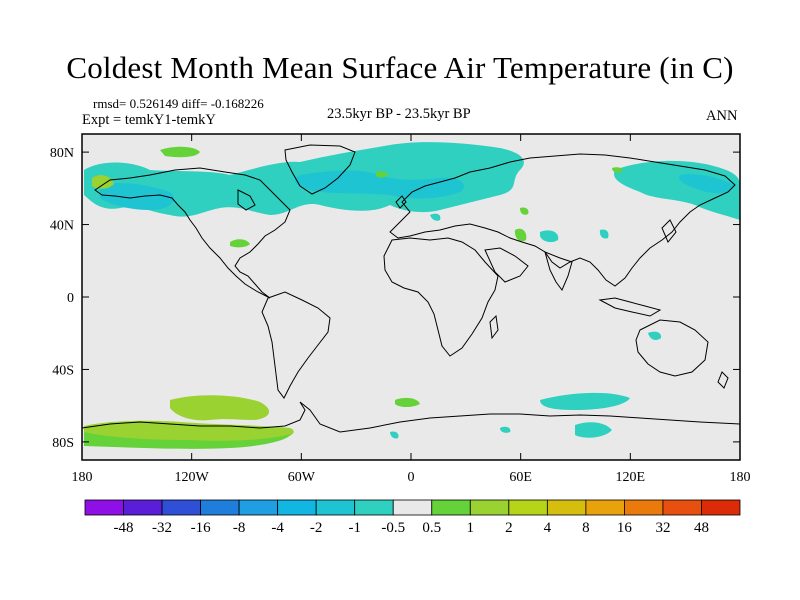 Image resolution: width=800 pixels, height=600 pixels. I want to click on colorbar-label: -0.5, so click(393, 528).